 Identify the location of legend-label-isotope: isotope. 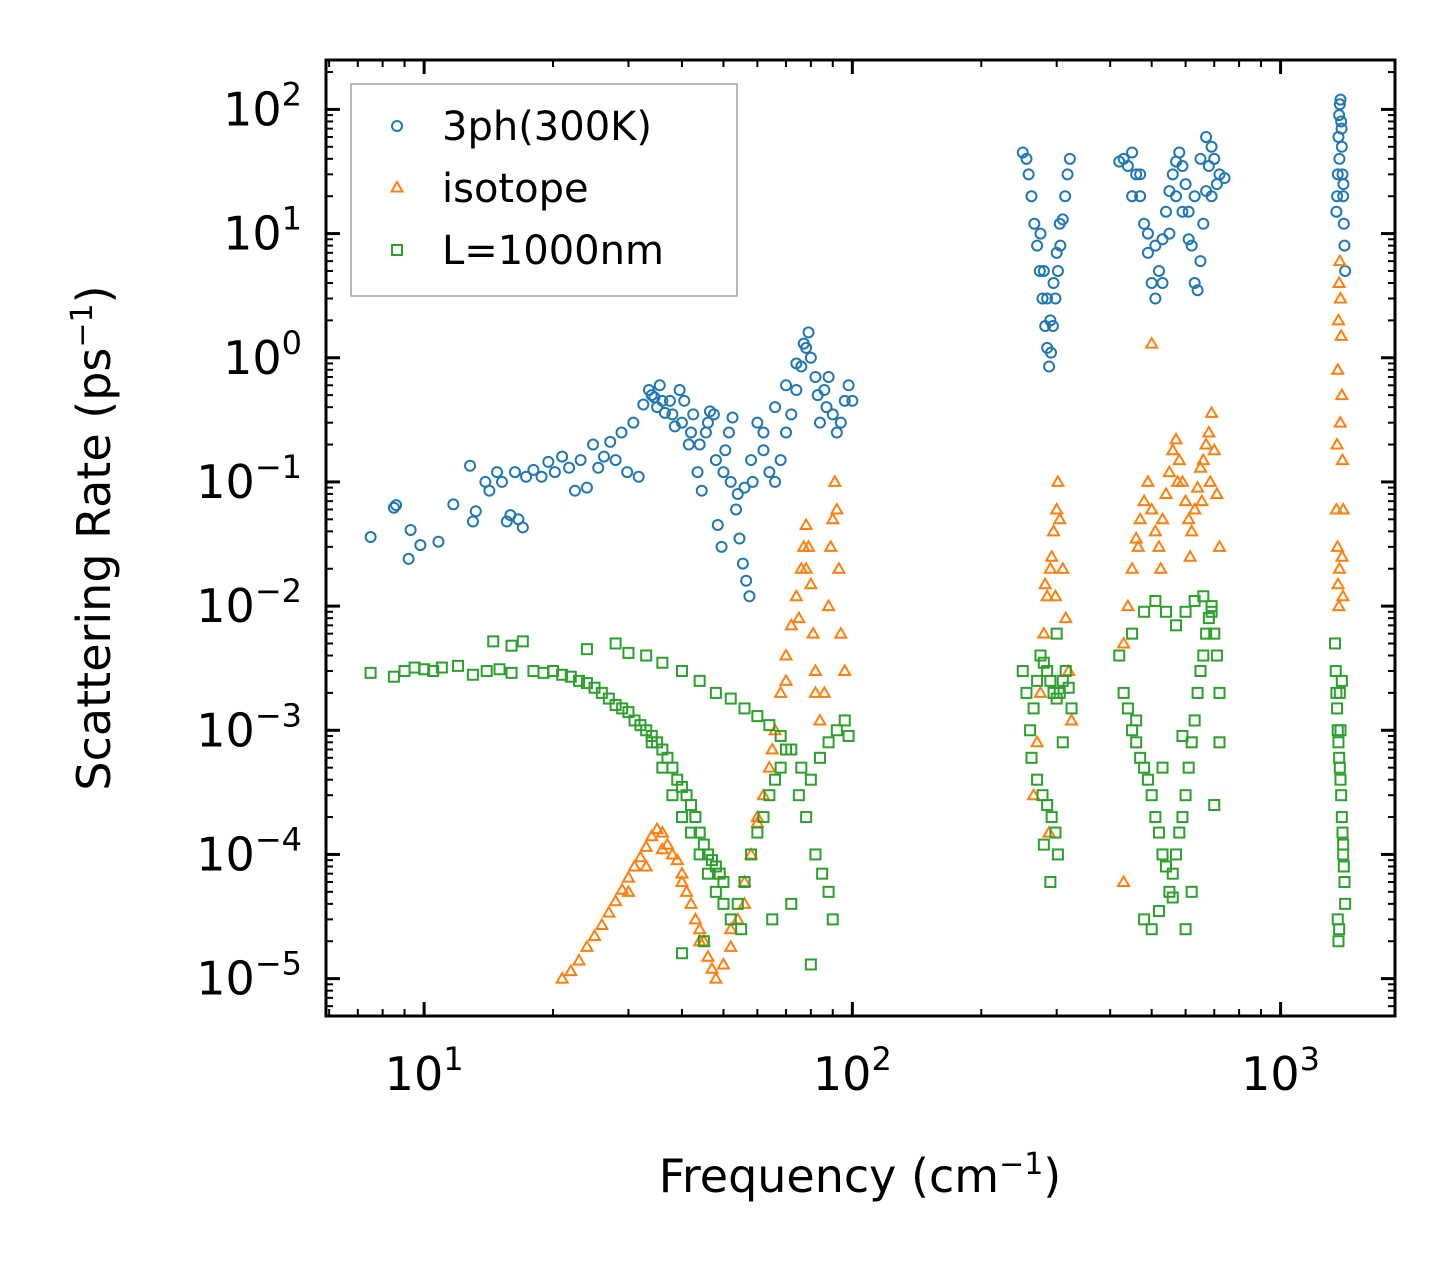
(515, 189).